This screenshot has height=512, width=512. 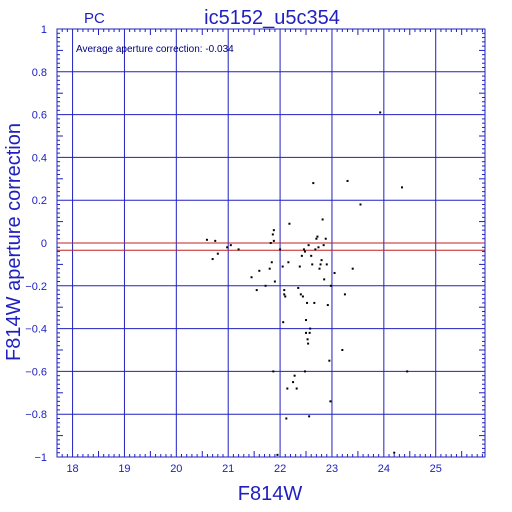 I want to click on y-tick-label: 0, so click(x=44, y=244).